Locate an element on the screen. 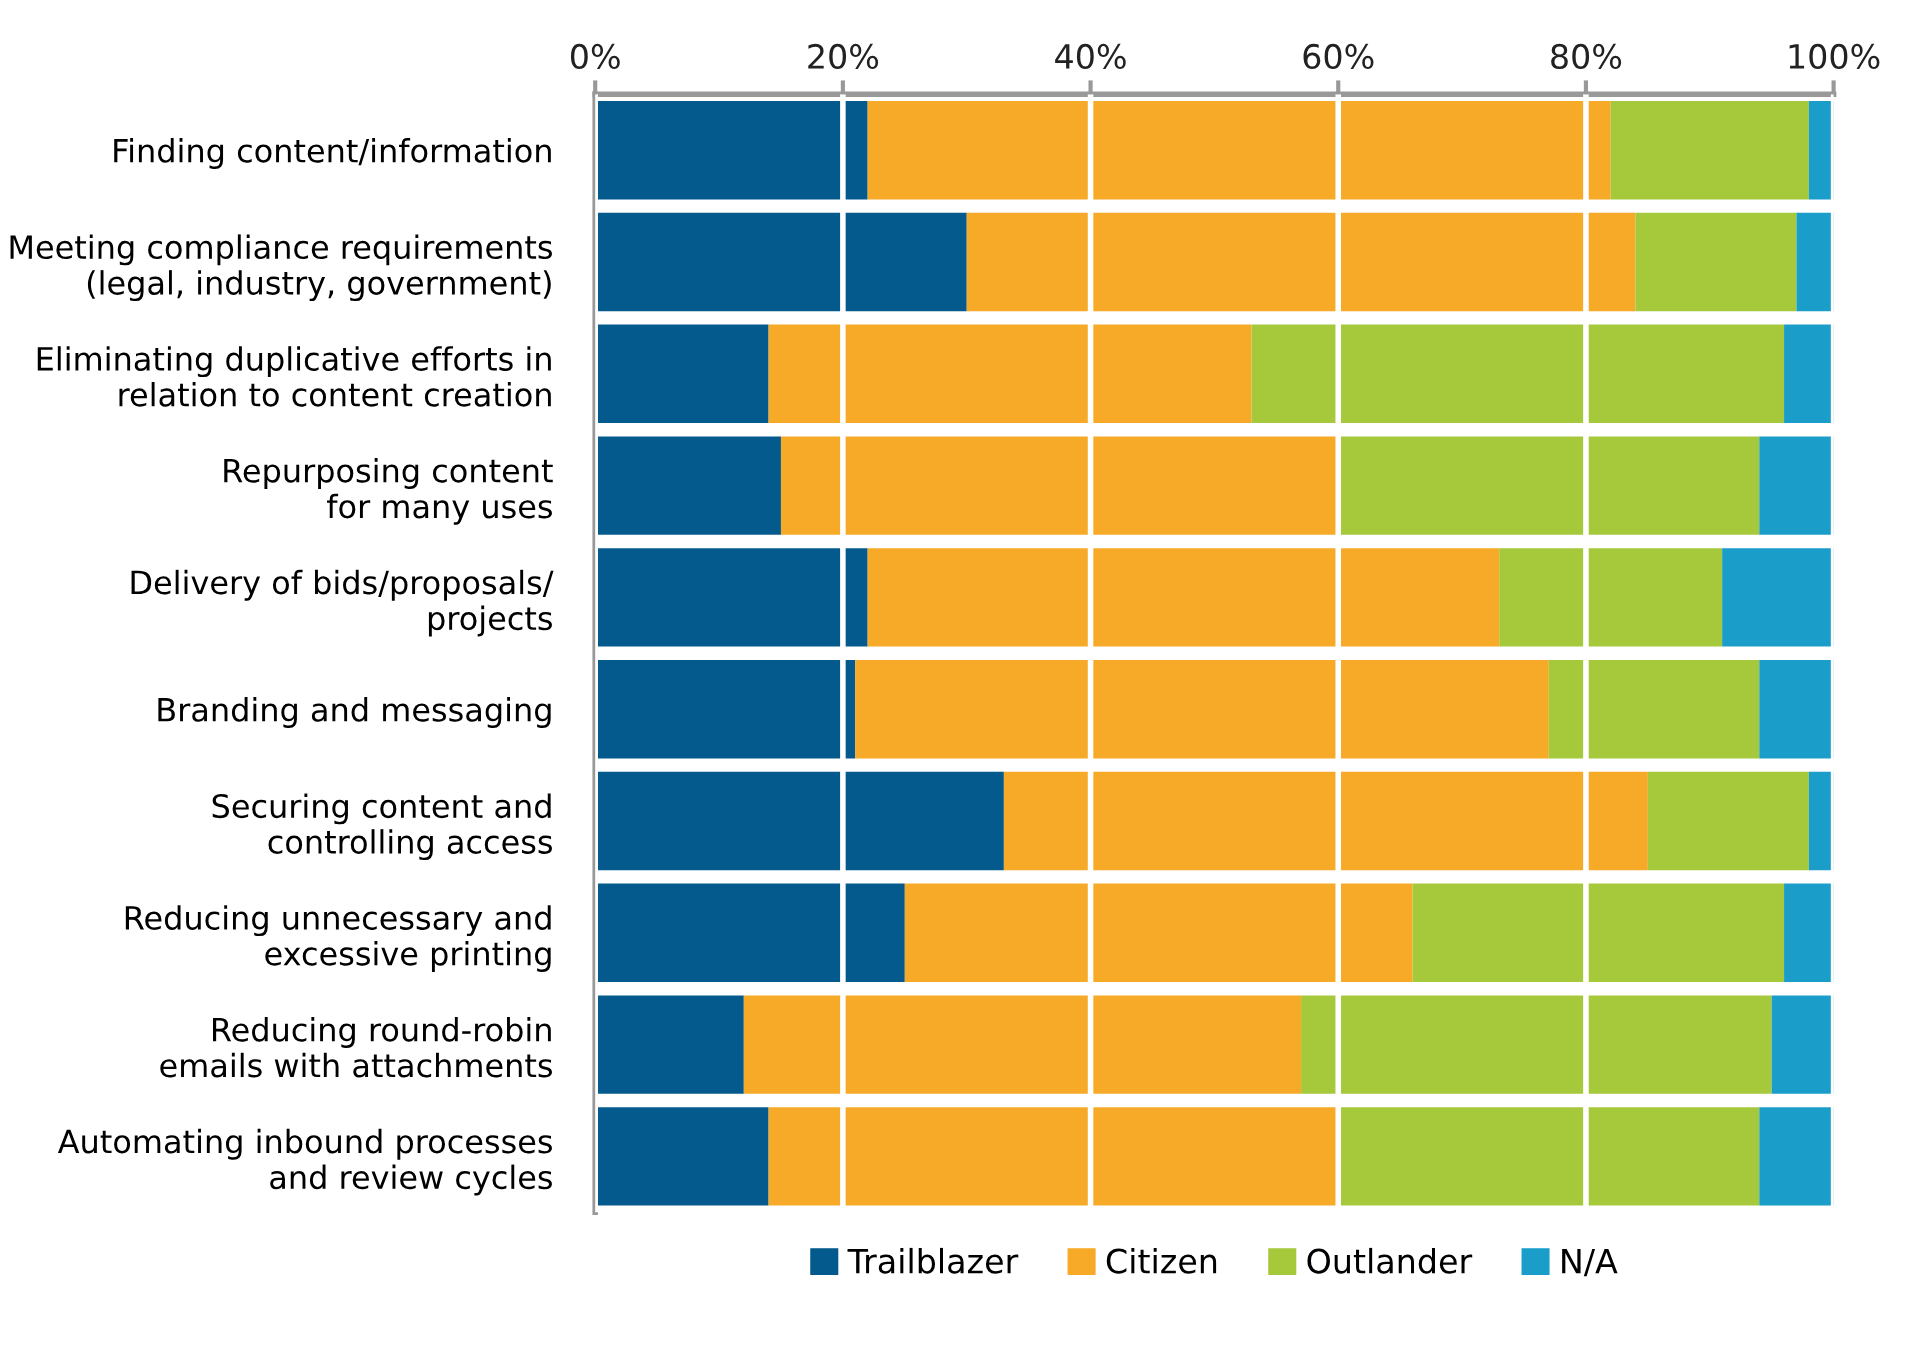  legend-label: Citizen is located at coordinates (1161, 1260).